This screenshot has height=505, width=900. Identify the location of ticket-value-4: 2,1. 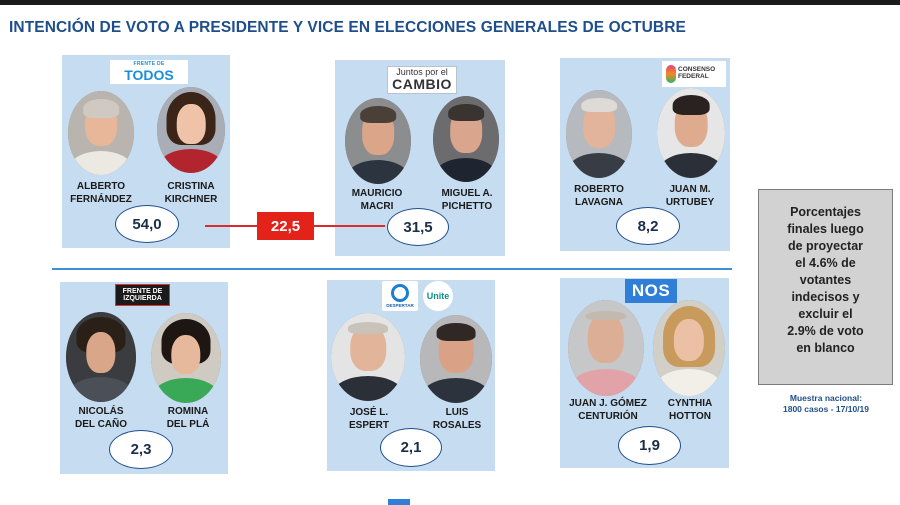
(411, 447).